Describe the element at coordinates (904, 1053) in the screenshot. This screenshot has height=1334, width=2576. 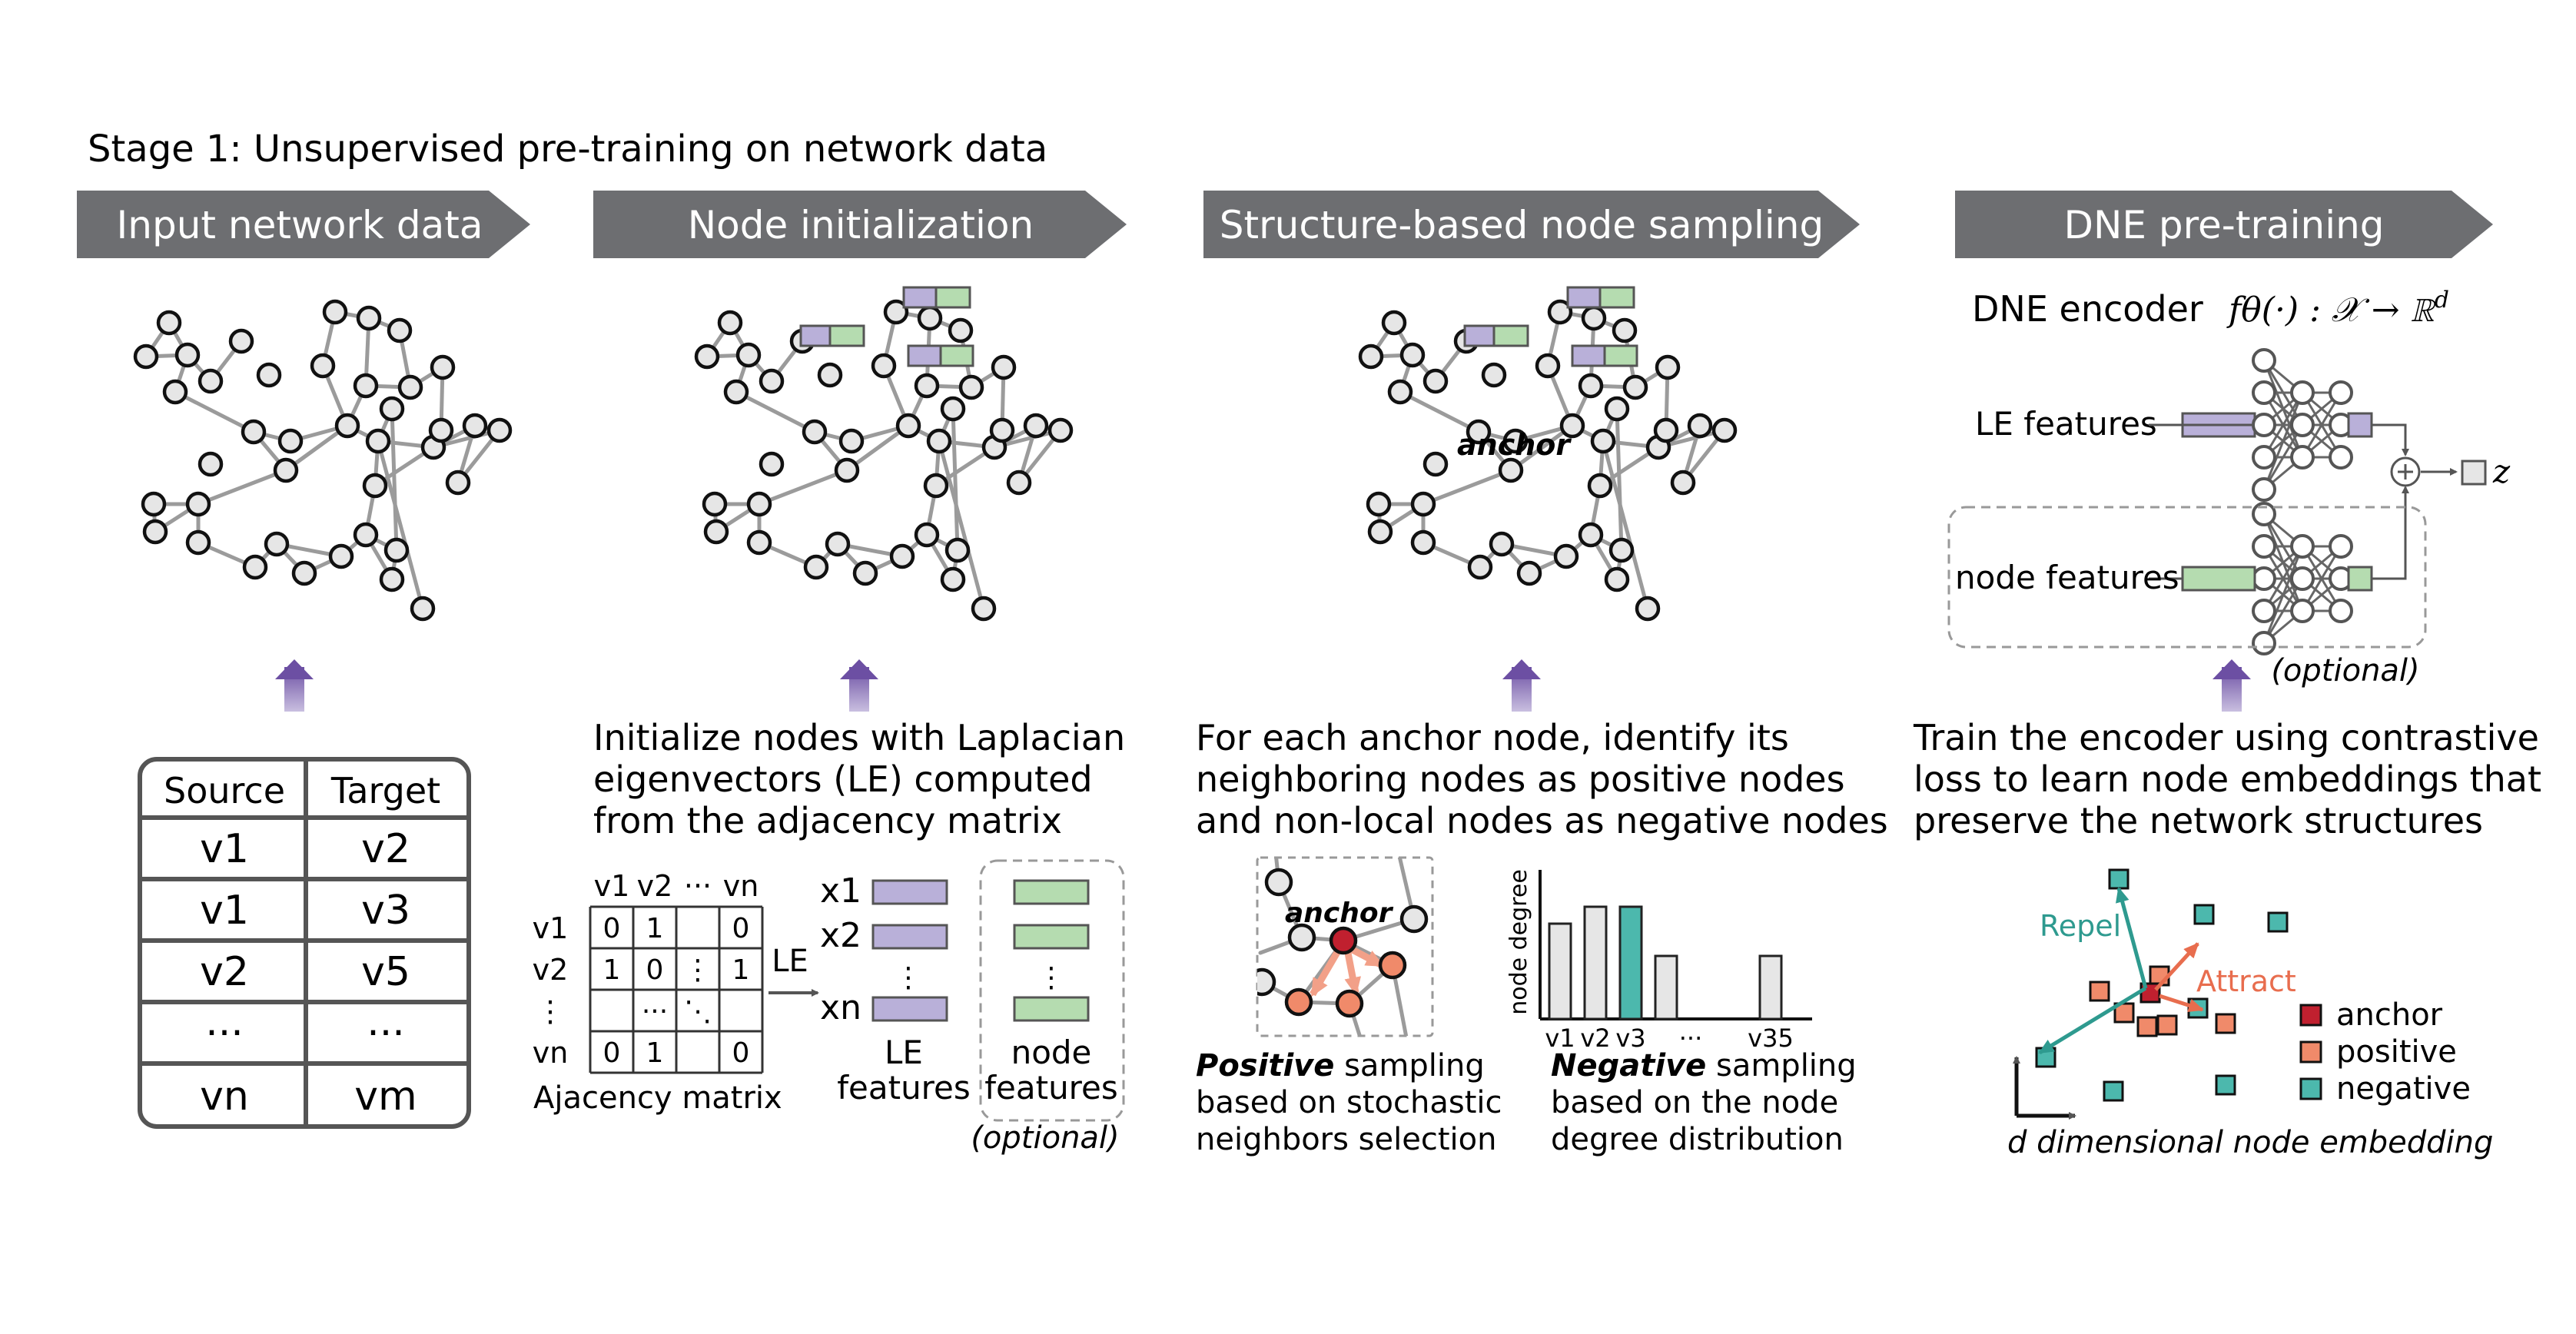
I see `le-features-label-1: LE` at that location.